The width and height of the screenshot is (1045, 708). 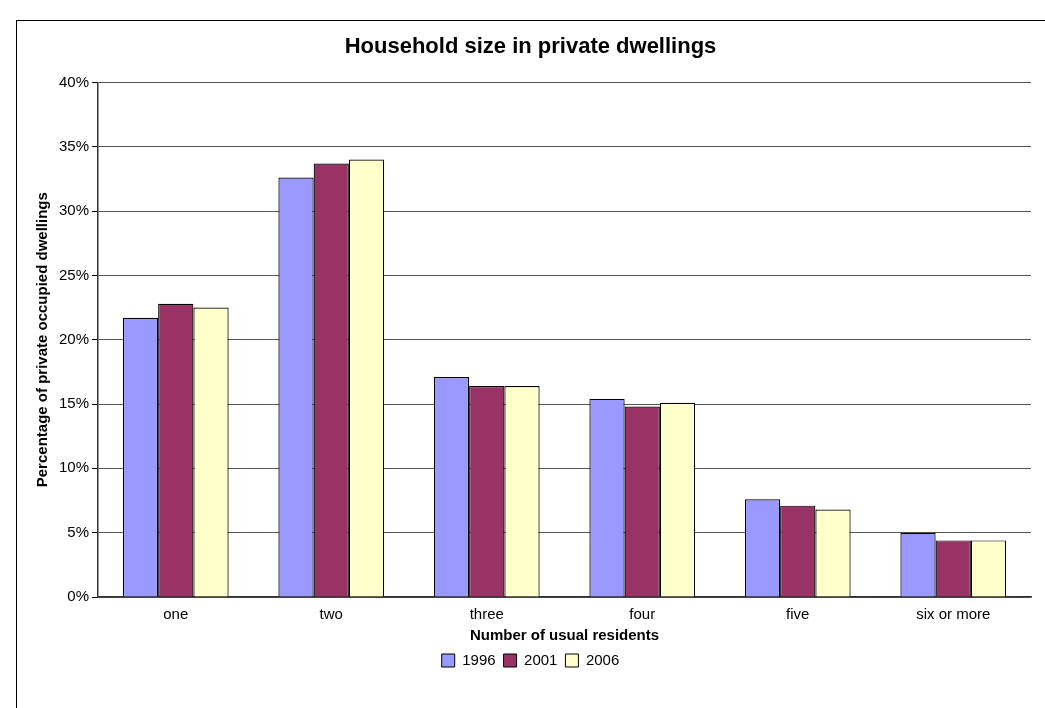 I want to click on y-axis-title: Percentage of private occupied dwellings, so click(x=42, y=340).